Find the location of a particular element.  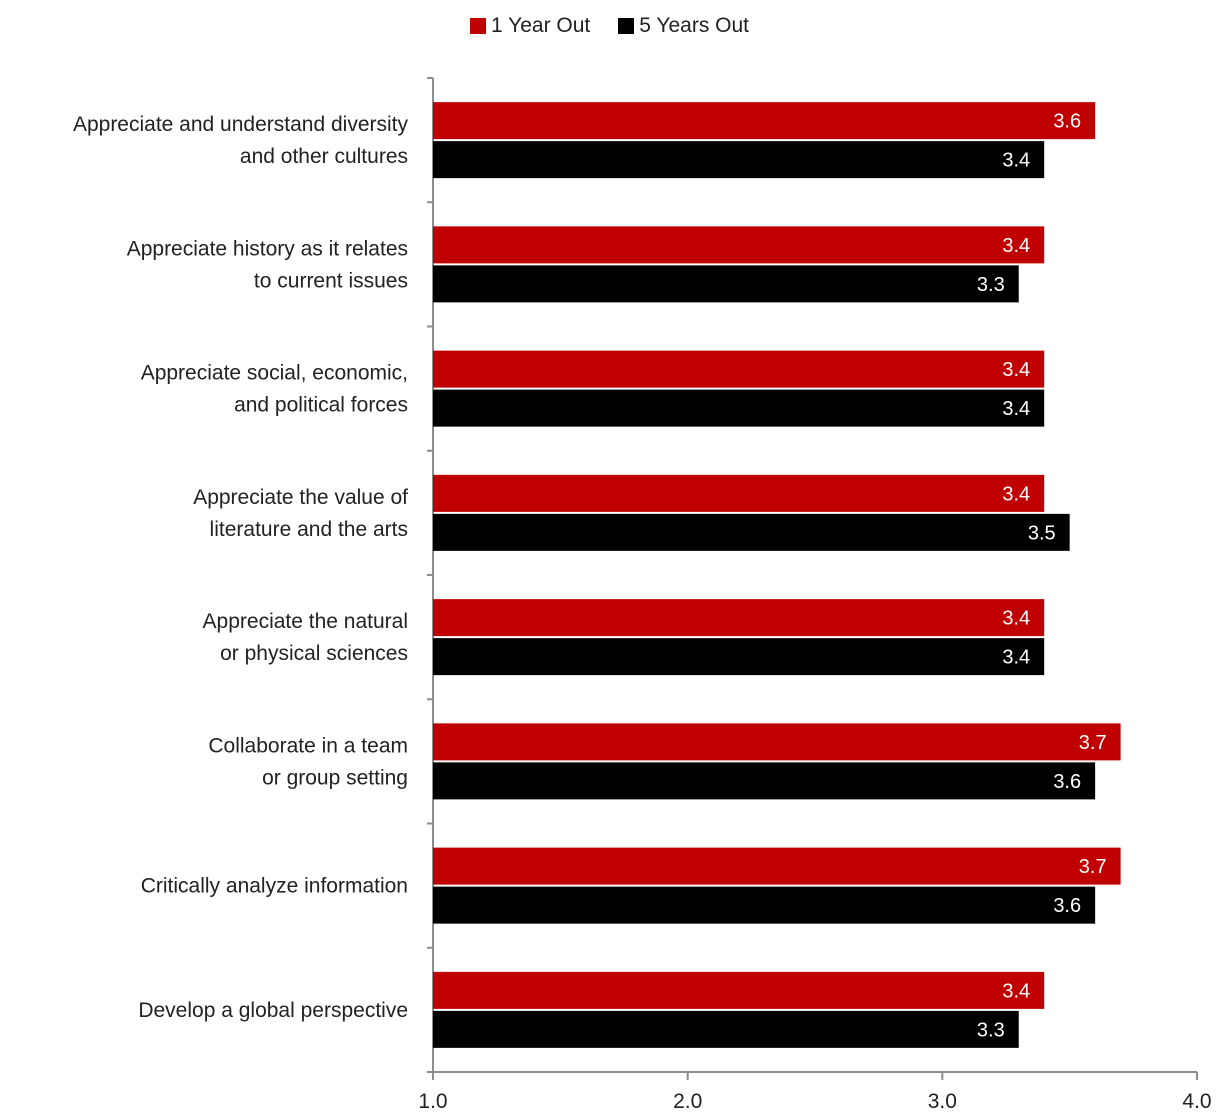

category-label: Appreciate the value of is located at coordinates (300, 497).